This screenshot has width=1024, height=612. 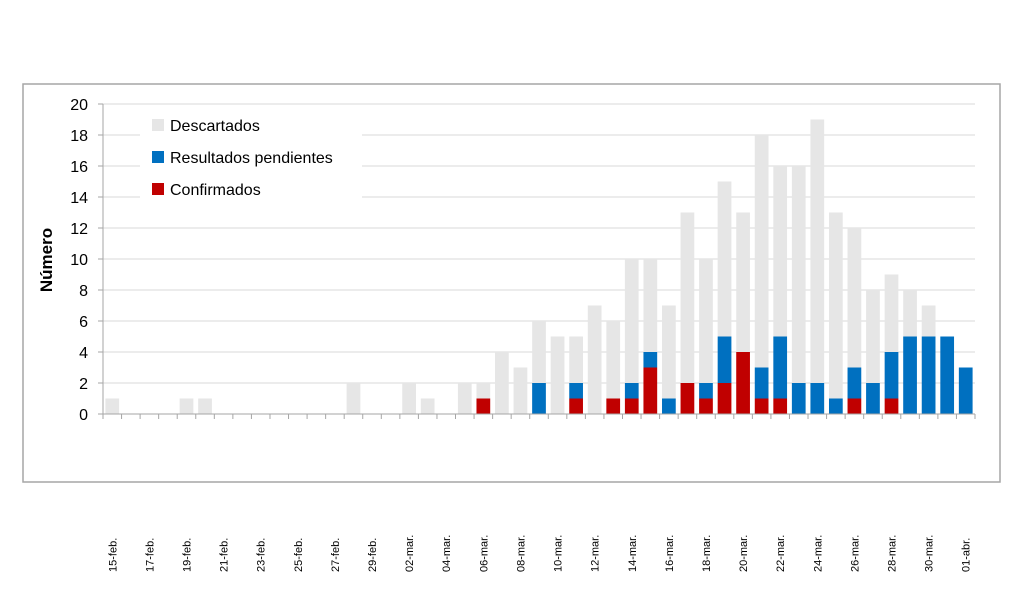 What do you see at coordinates (83, 322) in the screenshot?
I see `y-tick-label: 6` at bounding box center [83, 322].